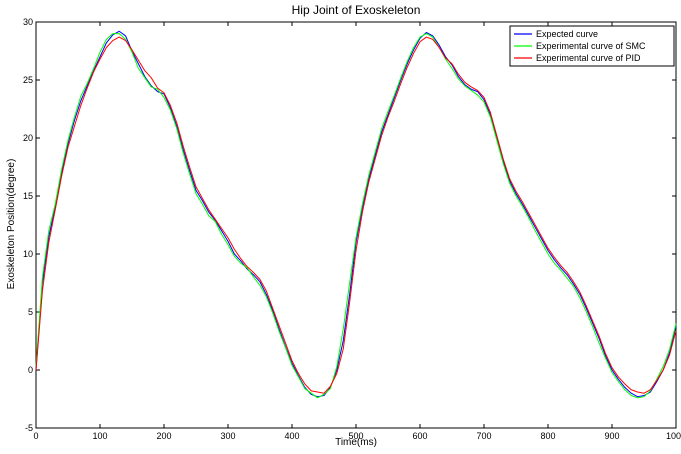  Describe the element at coordinates (30, 312) in the screenshot. I see `y-tick-label: 5` at that location.